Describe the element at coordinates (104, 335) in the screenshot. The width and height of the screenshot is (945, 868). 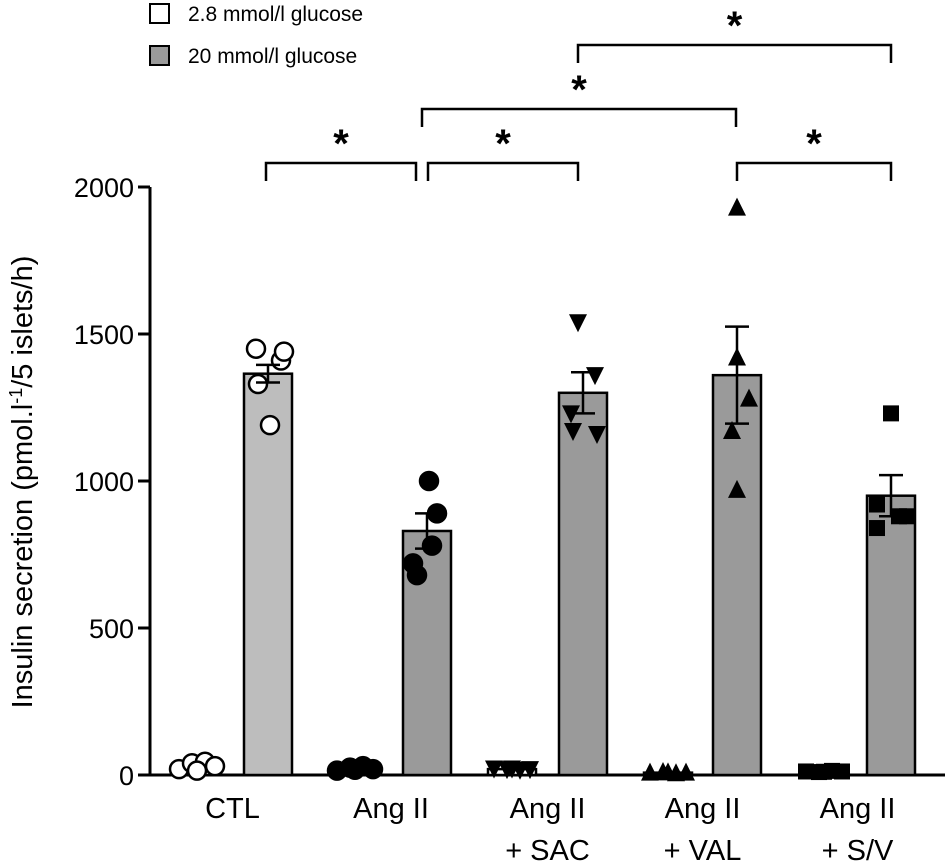
I see `y-tick-label: 1500` at that location.